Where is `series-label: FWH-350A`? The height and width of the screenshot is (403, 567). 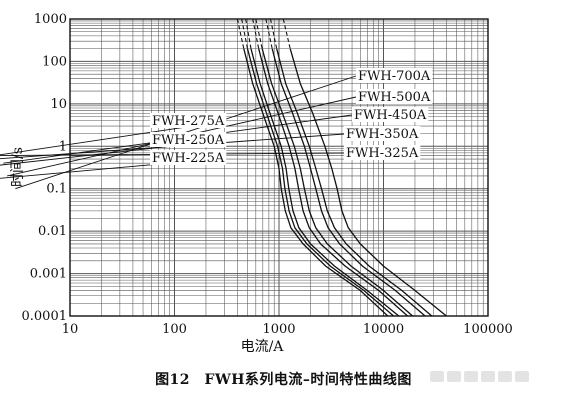
series-label: FWH-350A is located at coordinates (382, 134).